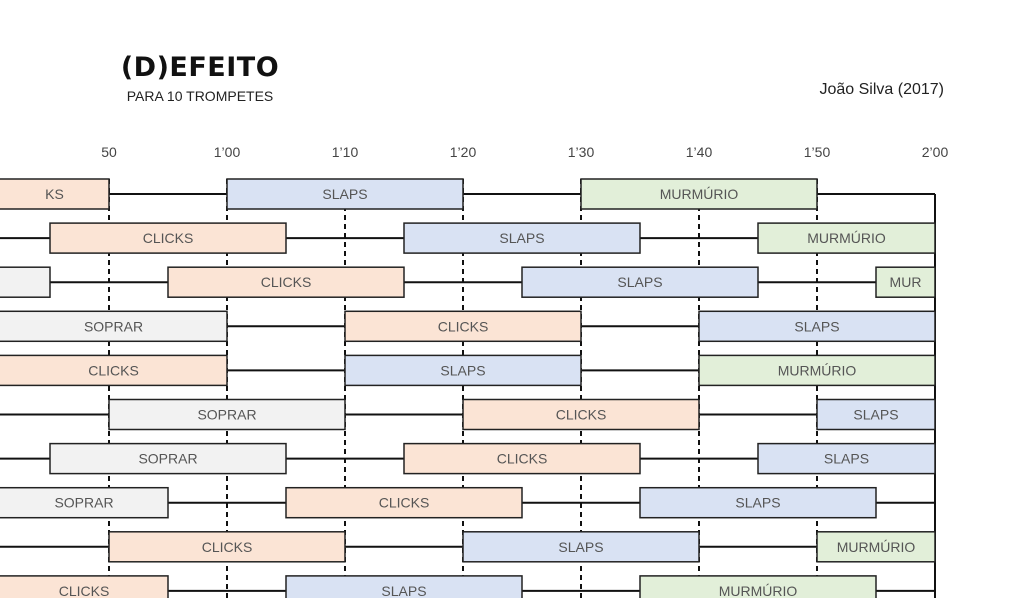  I want to click on time-tick-label: 1’20, so click(463, 152).